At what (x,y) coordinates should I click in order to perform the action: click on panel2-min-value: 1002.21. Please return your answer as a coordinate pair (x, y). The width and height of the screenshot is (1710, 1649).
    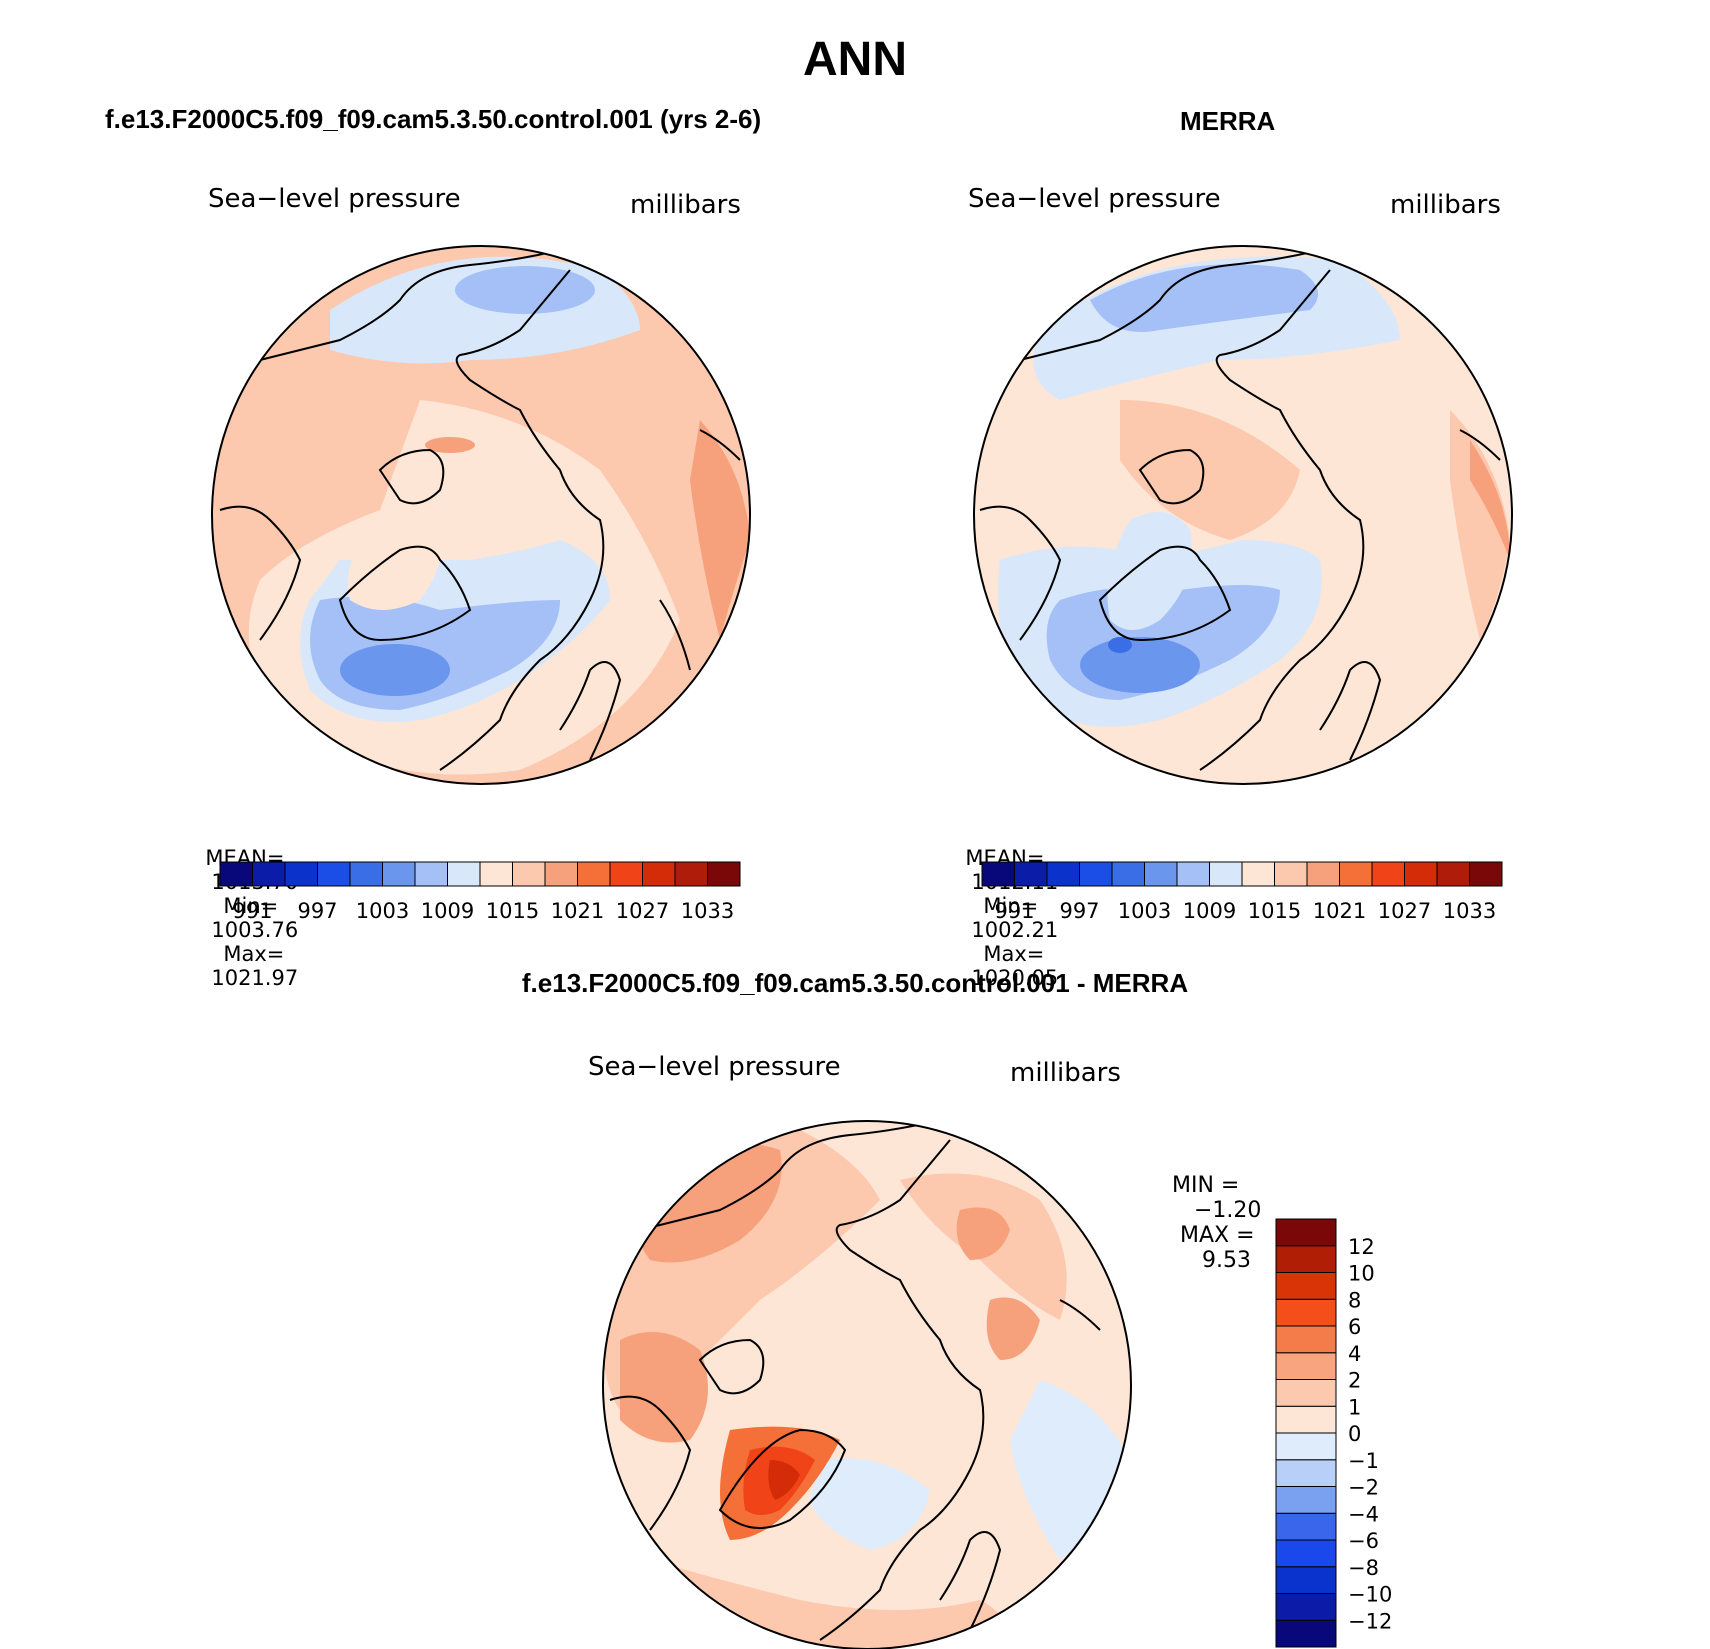
    Looking at the image, I should click on (1015, 930).